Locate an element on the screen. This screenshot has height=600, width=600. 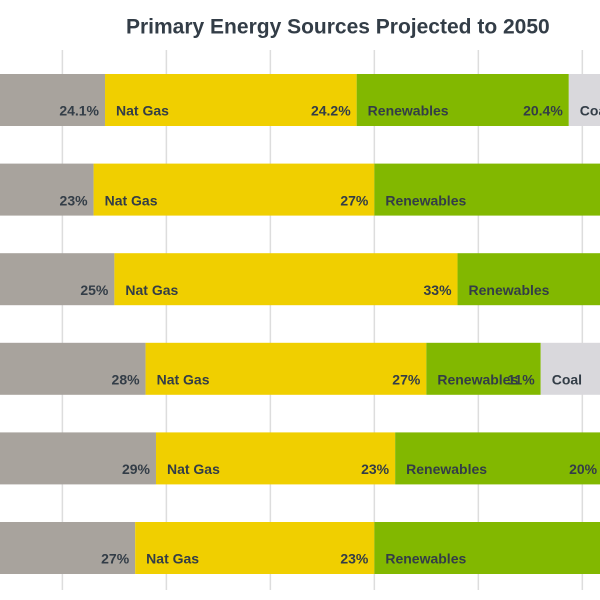
value-label: 24.1% is located at coordinates (79, 111).